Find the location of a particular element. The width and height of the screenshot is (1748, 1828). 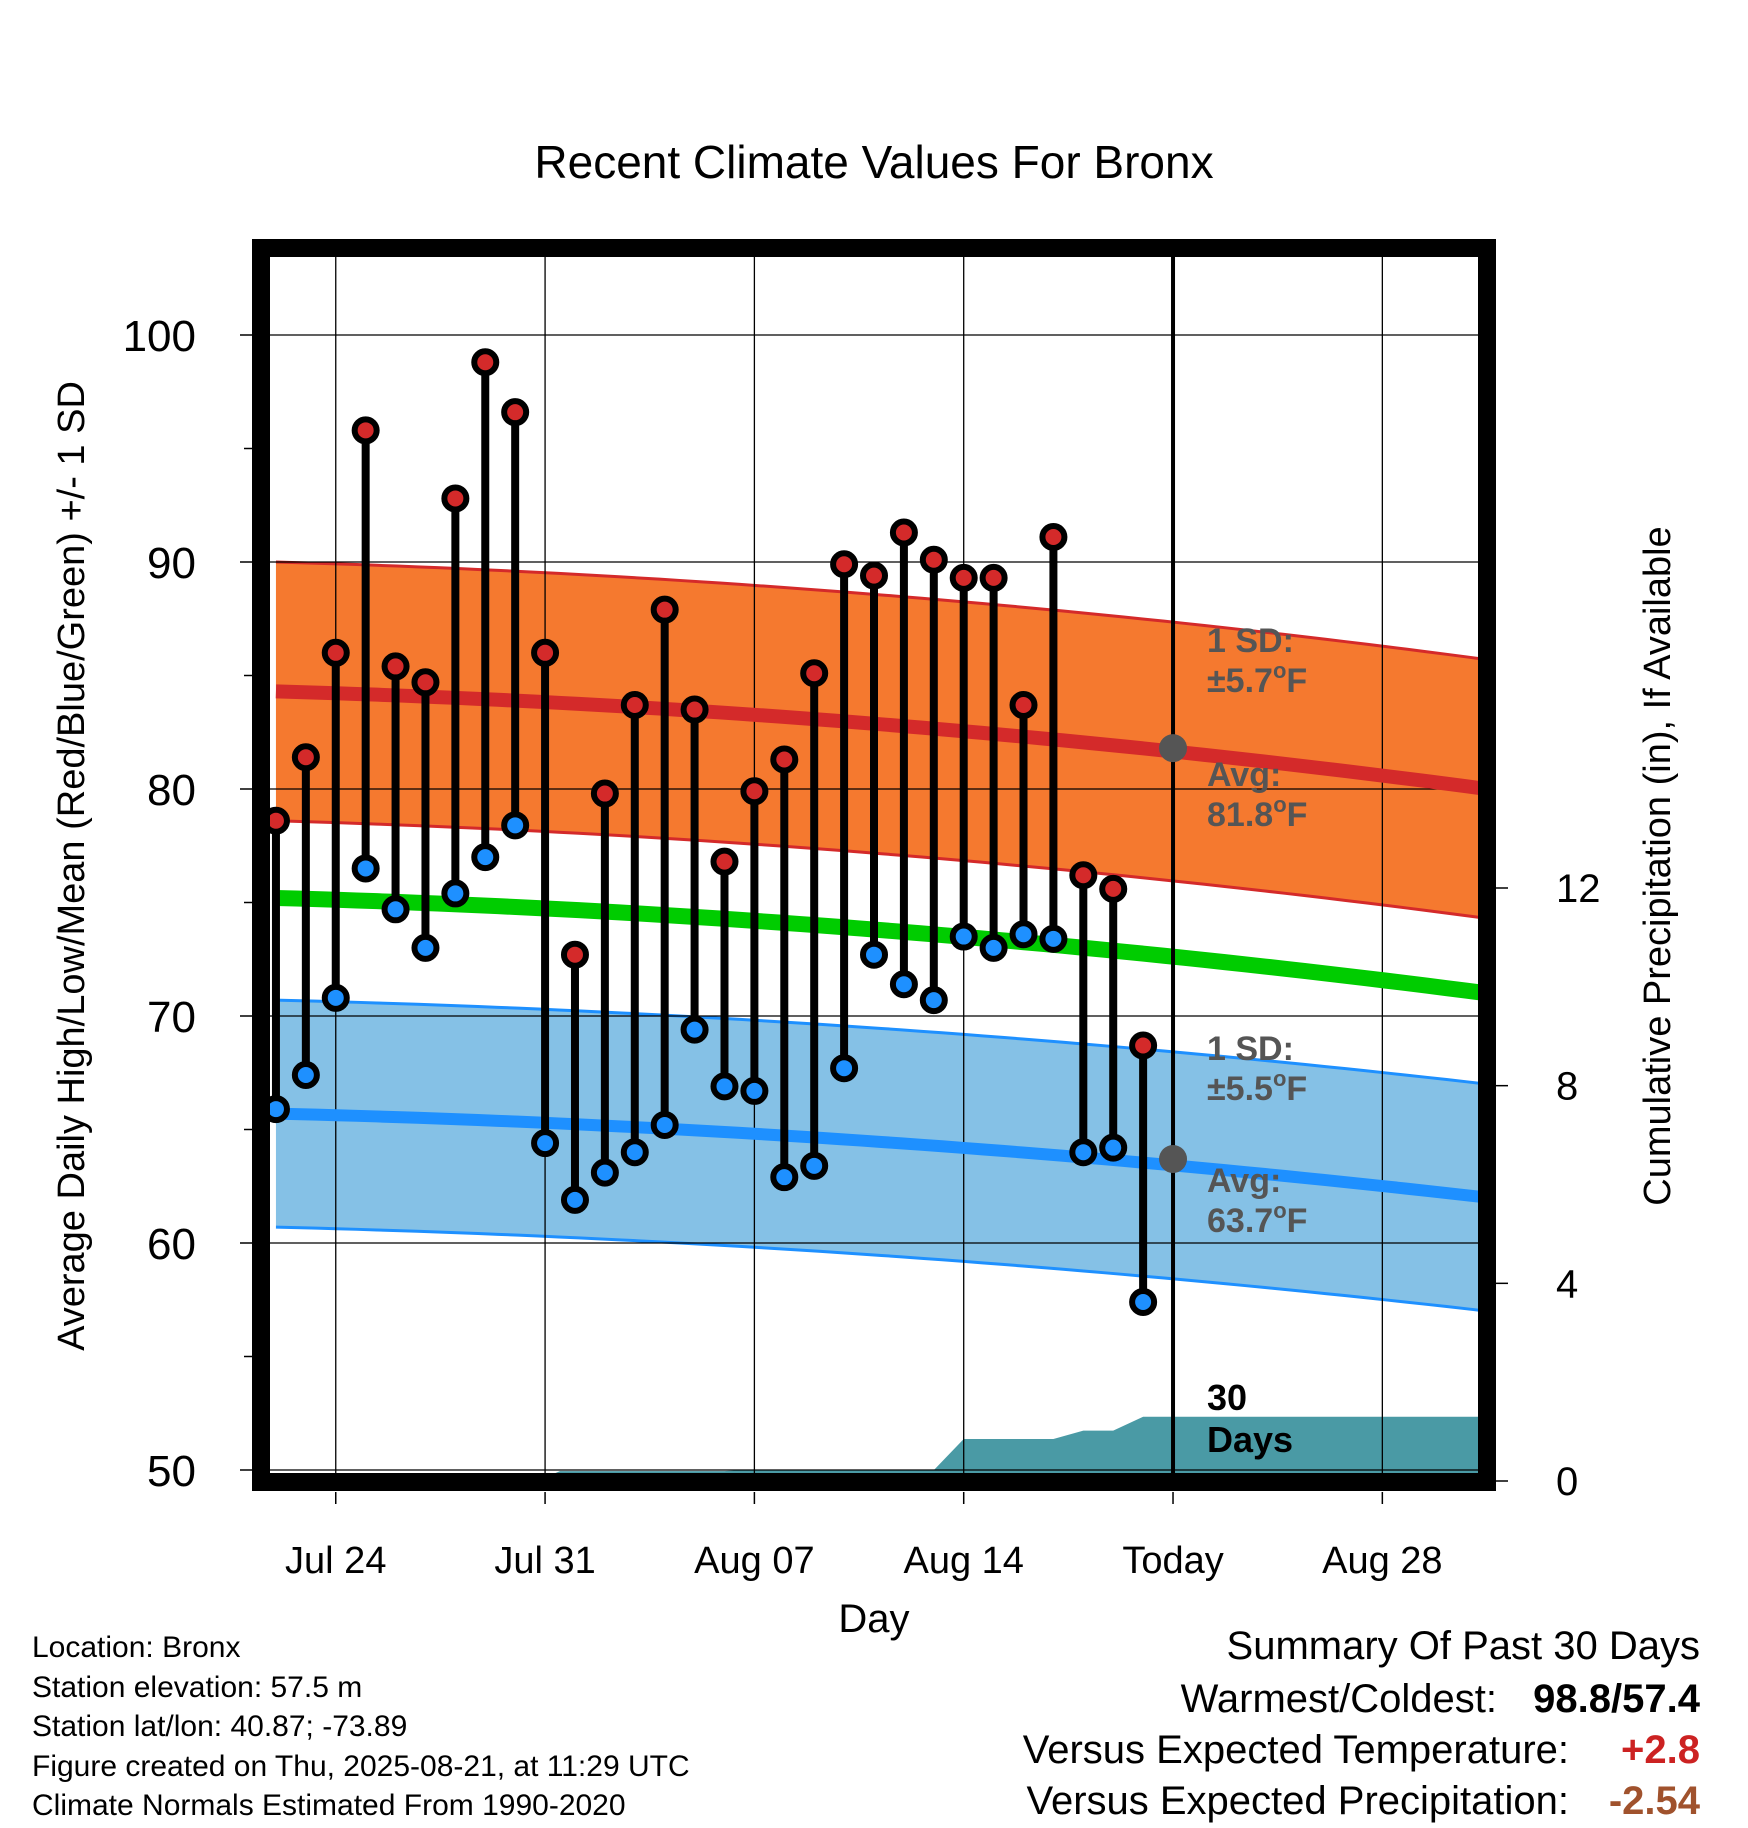

low-avg-marker is located at coordinates (1173, 1159).